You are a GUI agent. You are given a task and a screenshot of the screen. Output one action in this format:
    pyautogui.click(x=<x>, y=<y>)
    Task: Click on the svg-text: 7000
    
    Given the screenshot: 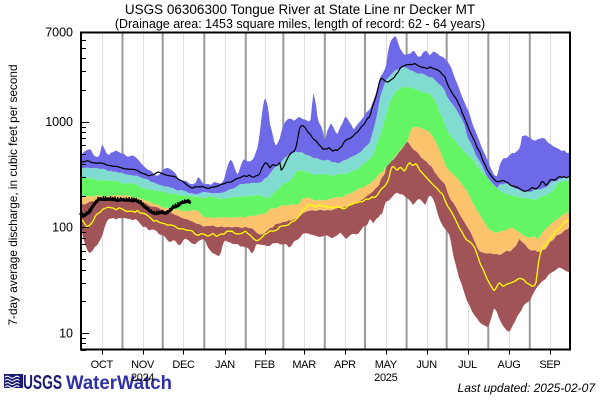 What is the action you would take?
    pyautogui.click(x=59, y=33)
    